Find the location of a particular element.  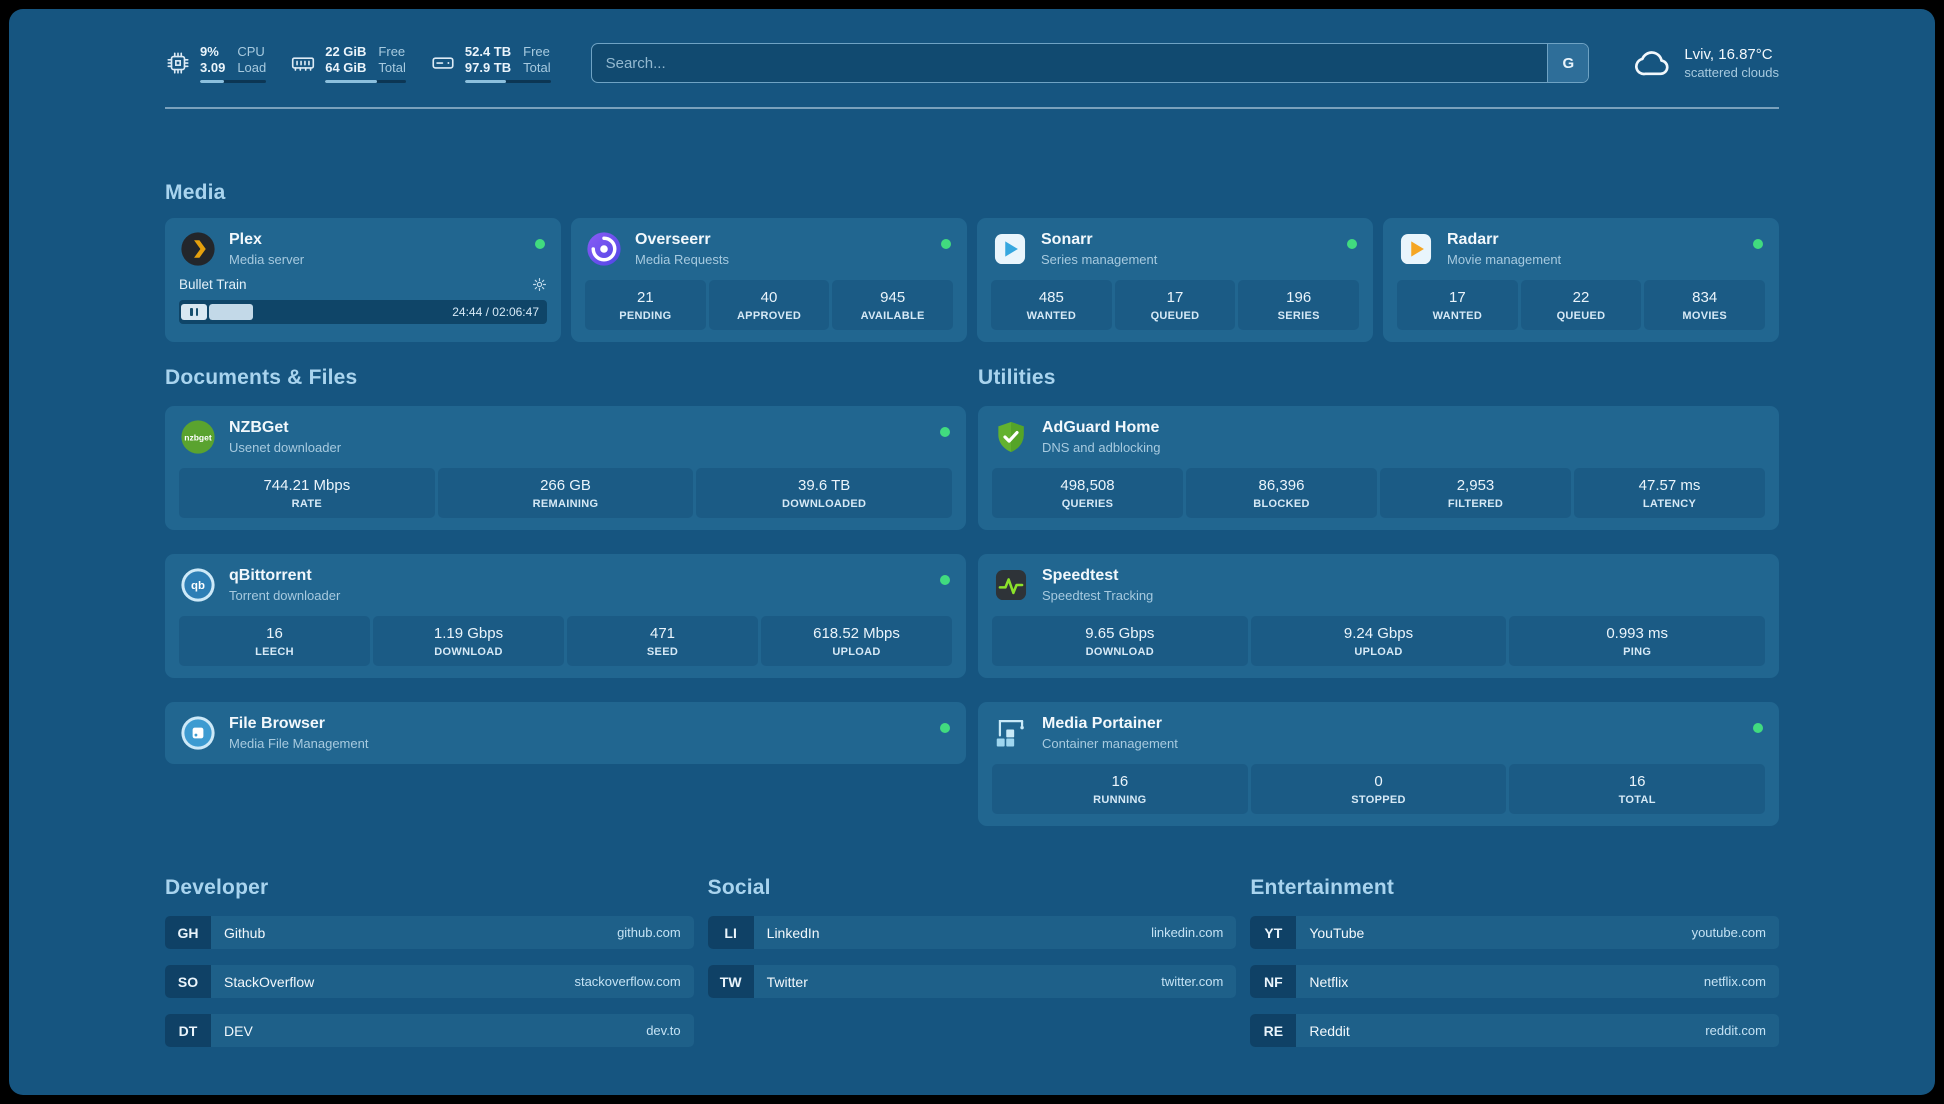

bookmark-abbr: GH is located at coordinates (188, 932).